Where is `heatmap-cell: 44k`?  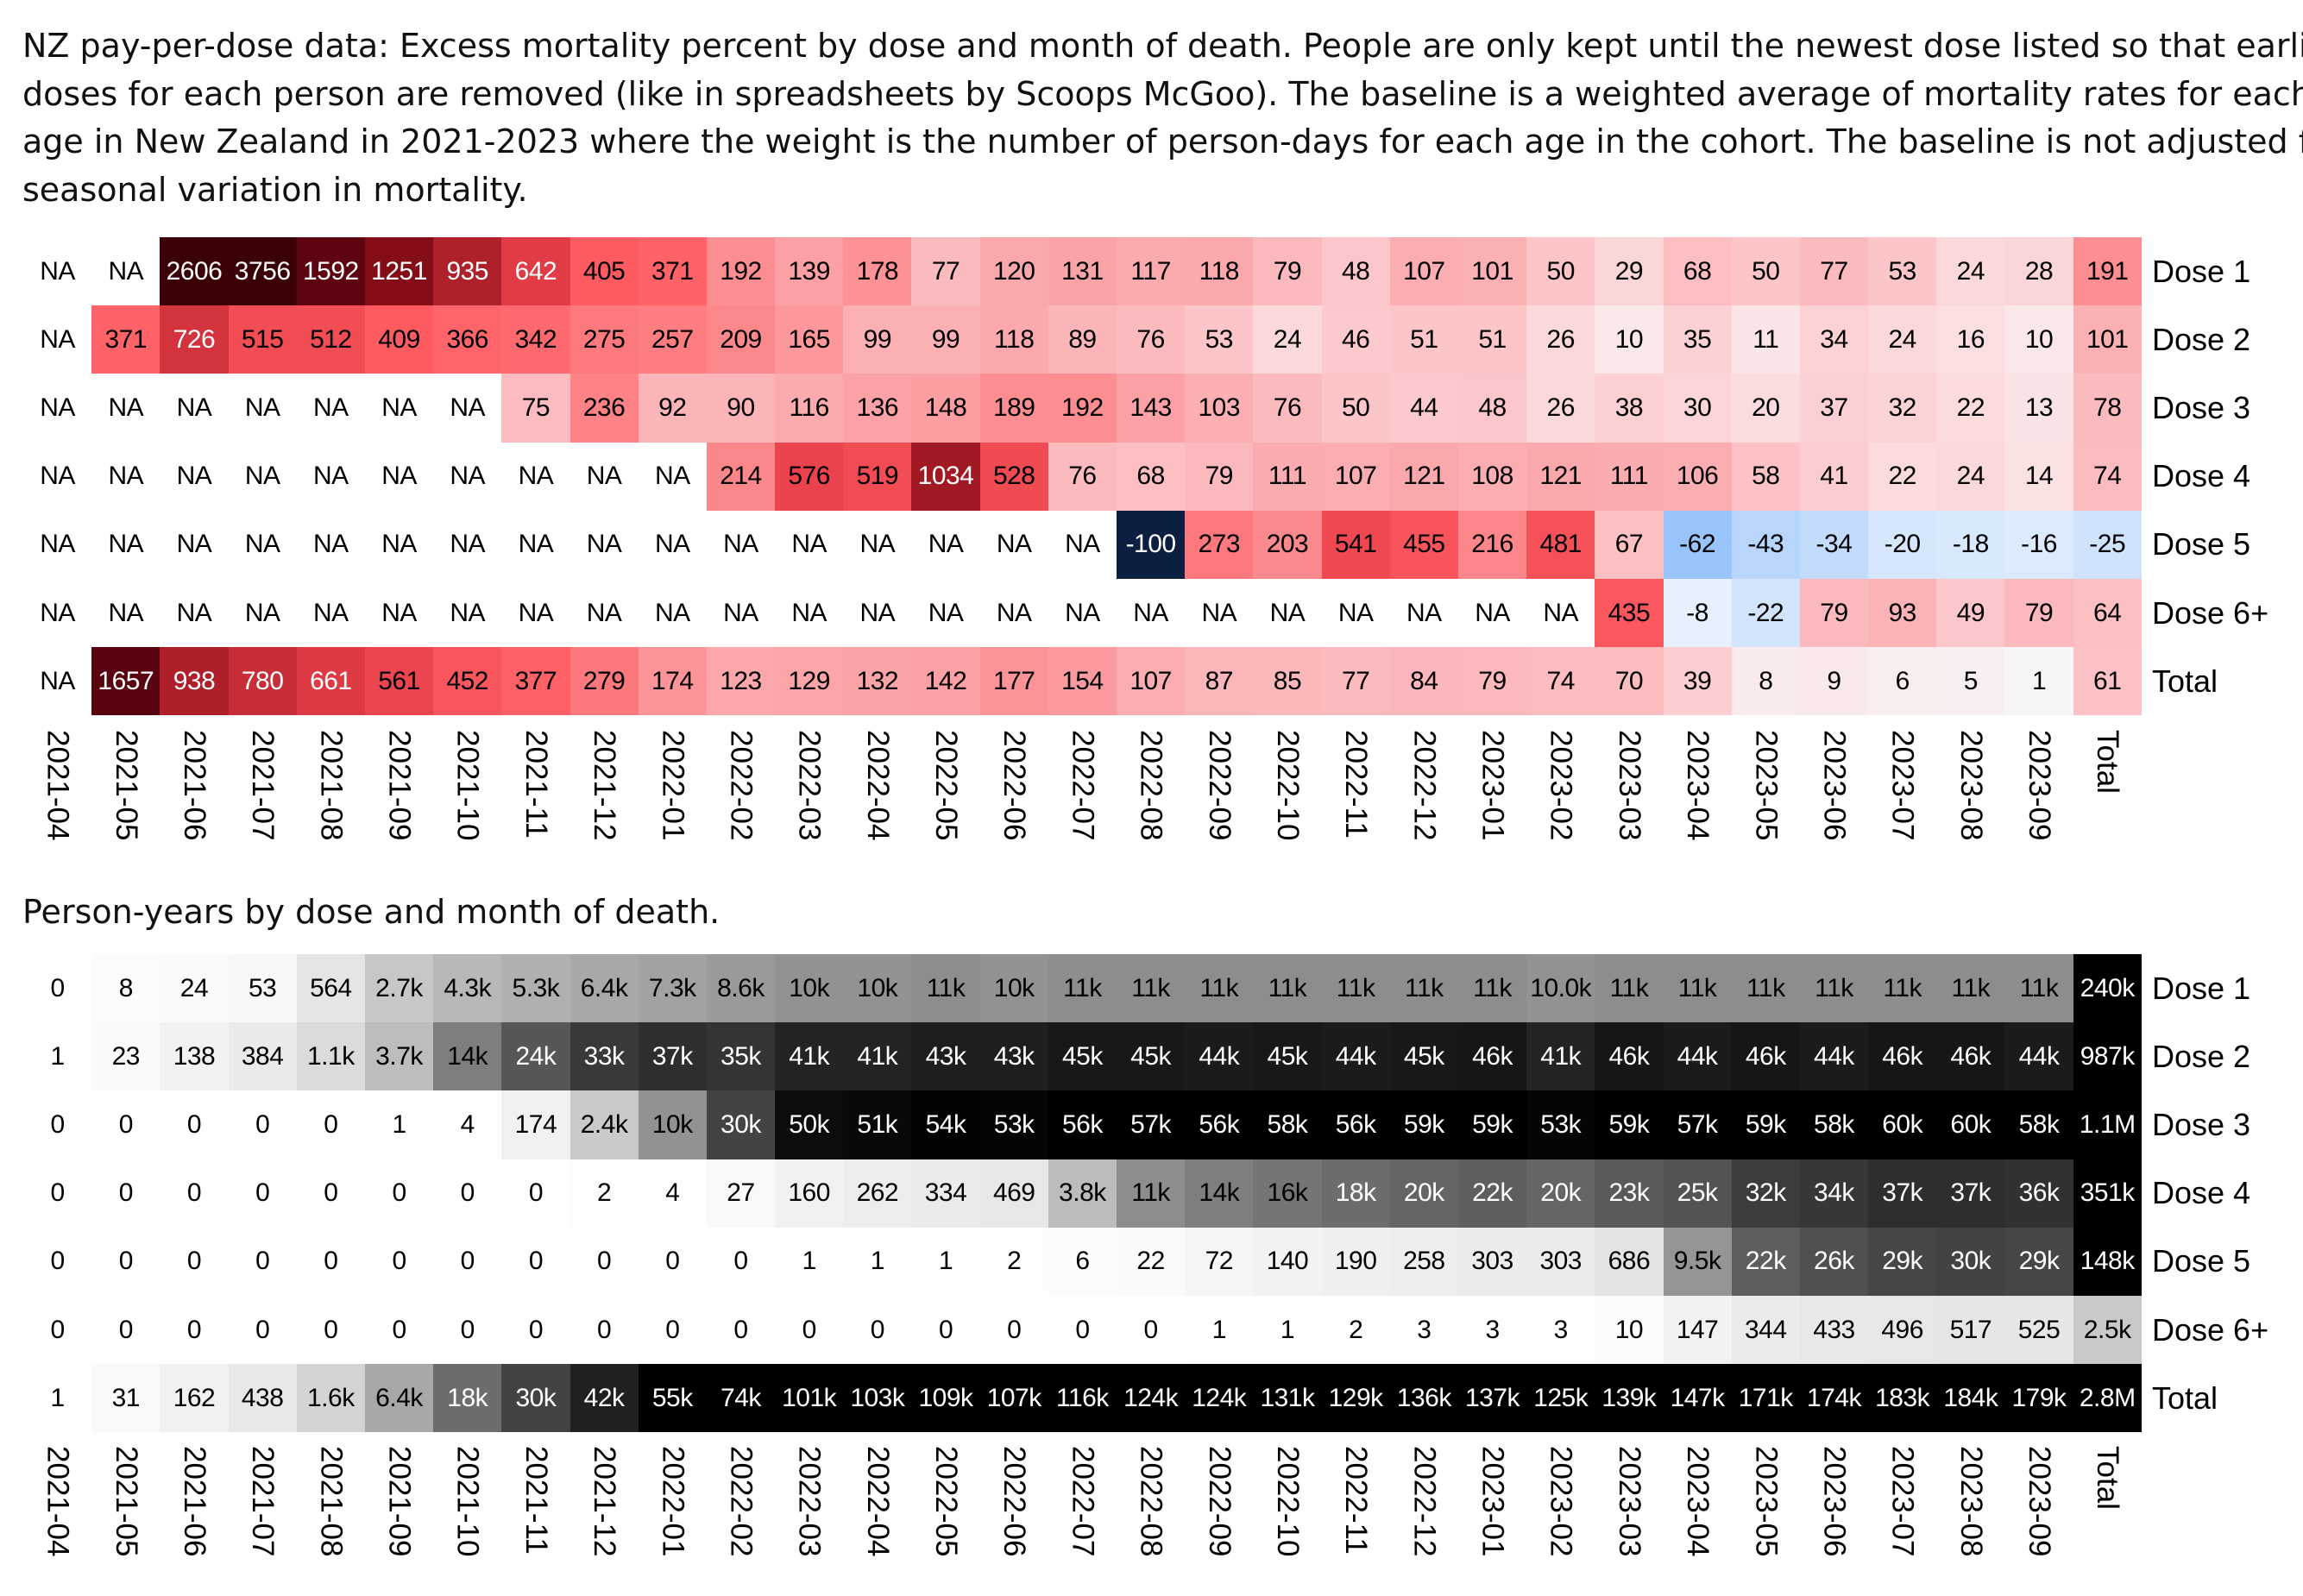 heatmap-cell: 44k is located at coordinates (1219, 1056).